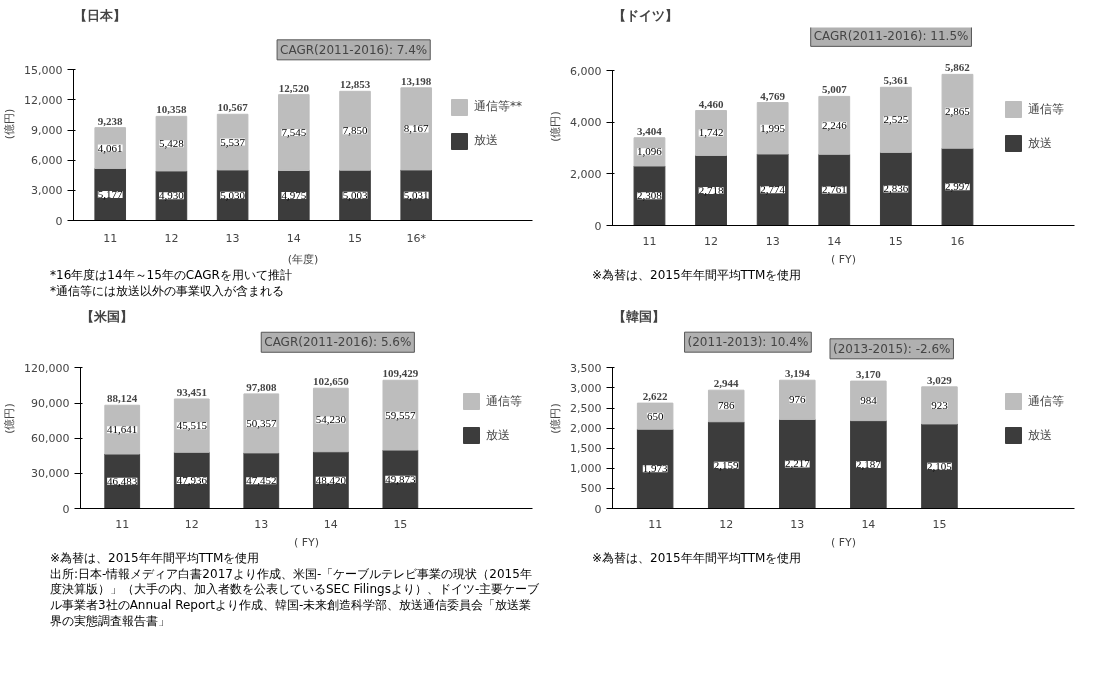  What do you see at coordinates (958, 186) in the screenshot?
I see `data-label: 2,997` at bounding box center [958, 186].